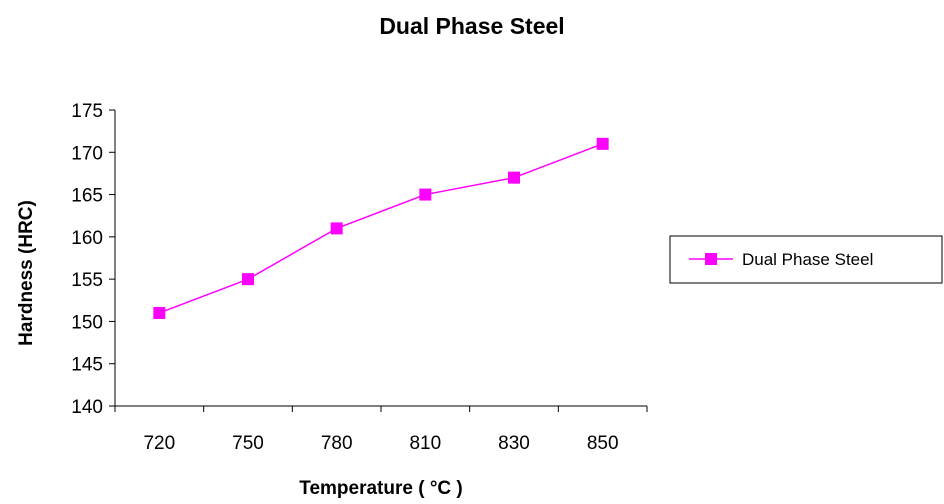  What do you see at coordinates (87, 153) in the screenshot?
I see `y-tick-label: 170` at bounding box center [87, 153].